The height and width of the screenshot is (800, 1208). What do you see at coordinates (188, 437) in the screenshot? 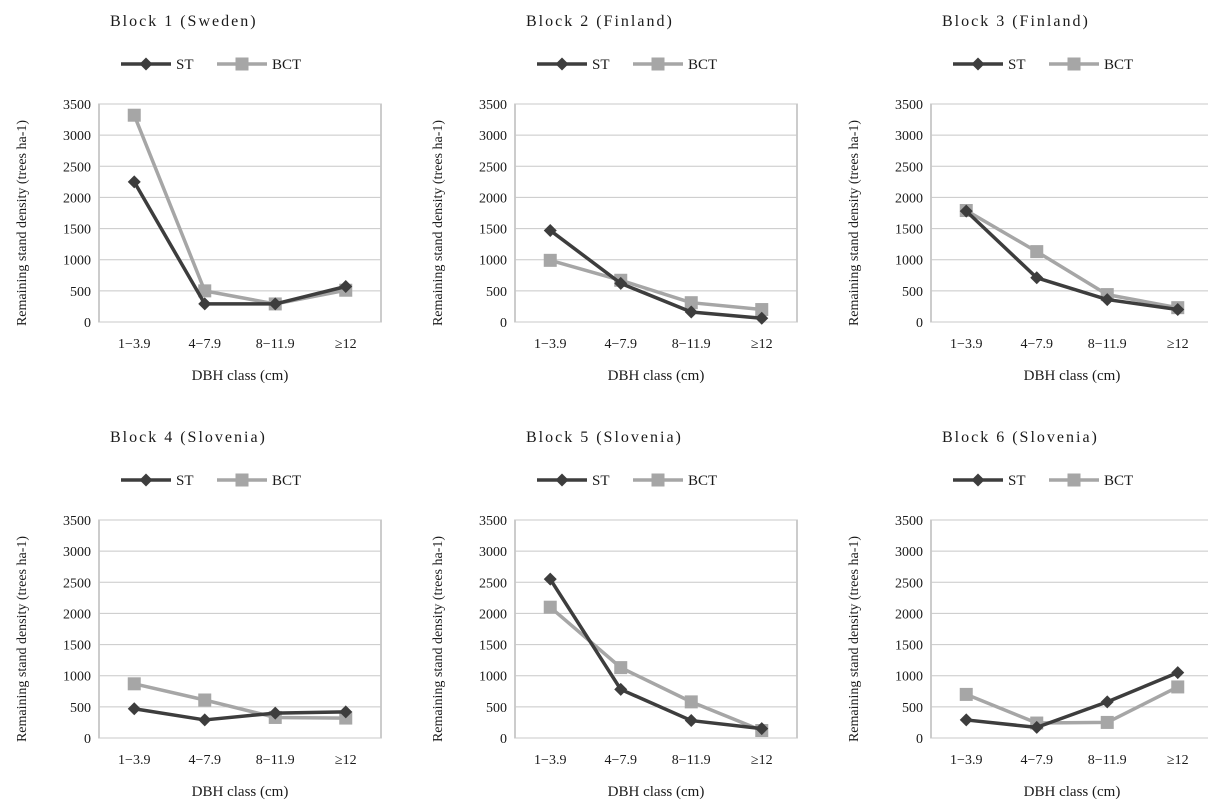
I see `chart-title: Block 4 (Slovenia)` at bounding box center [188, 437].